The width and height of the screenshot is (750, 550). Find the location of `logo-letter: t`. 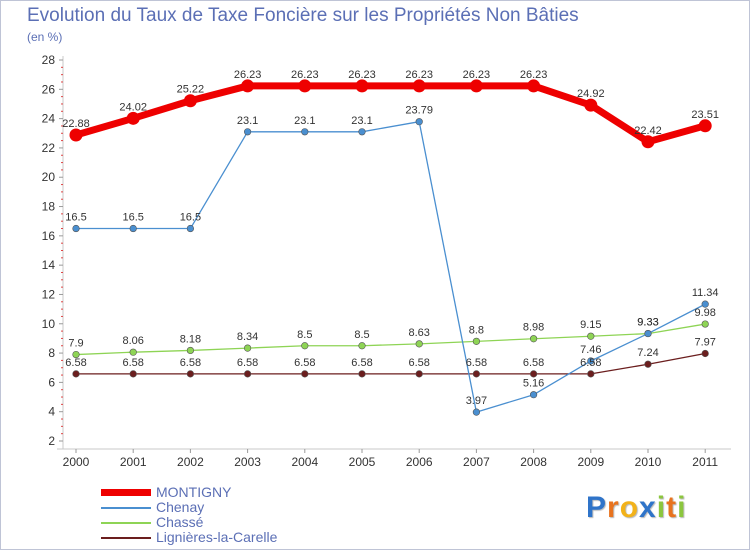

logo-letter: t is located at coordinates (672, 507).